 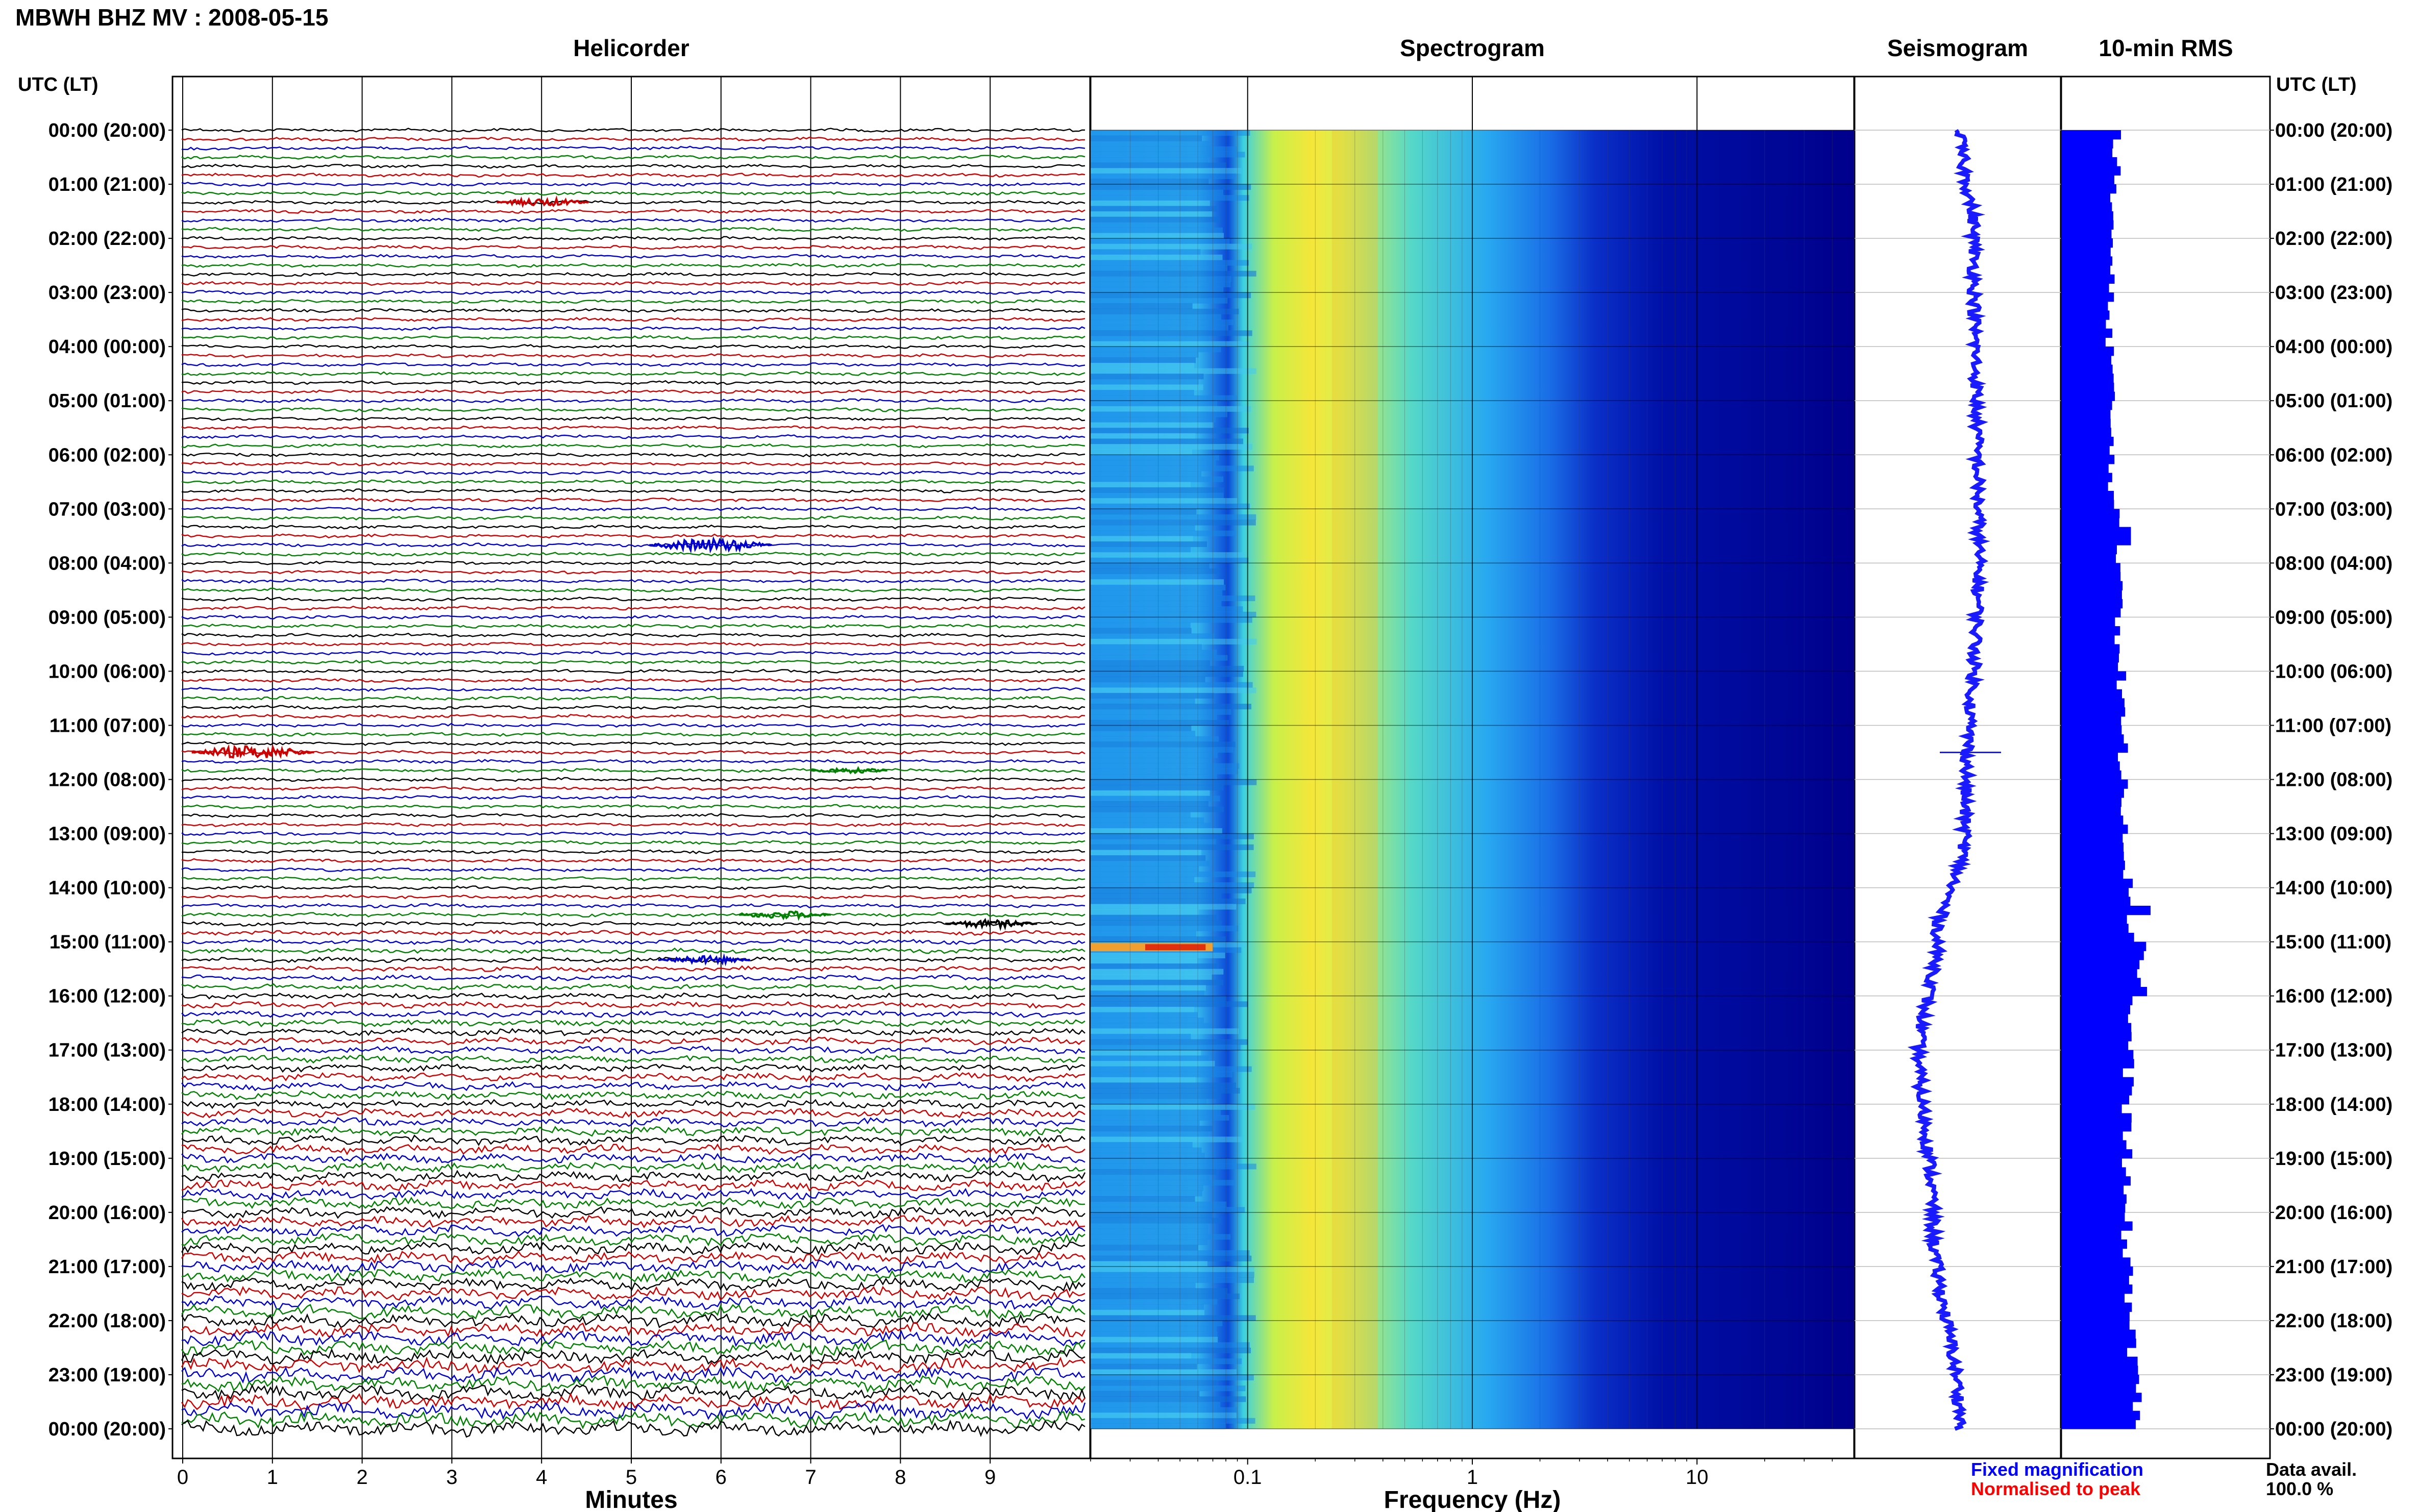 I want to click on panel-title-spectrogram: Spectrogram, so click(x=1472, y=48).